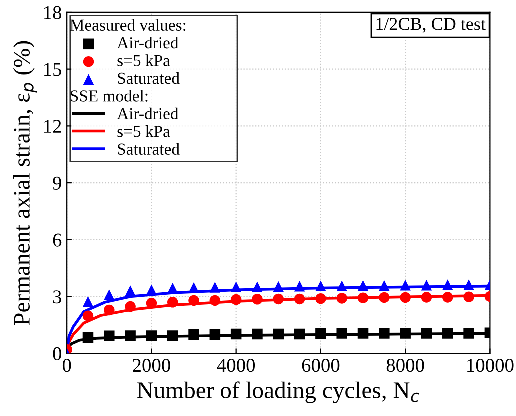 The width and height of the screenshot is (516, 416). I want to click on x-axis-title: Number of loading cycles, N$_{c}$, so click(279, 393).